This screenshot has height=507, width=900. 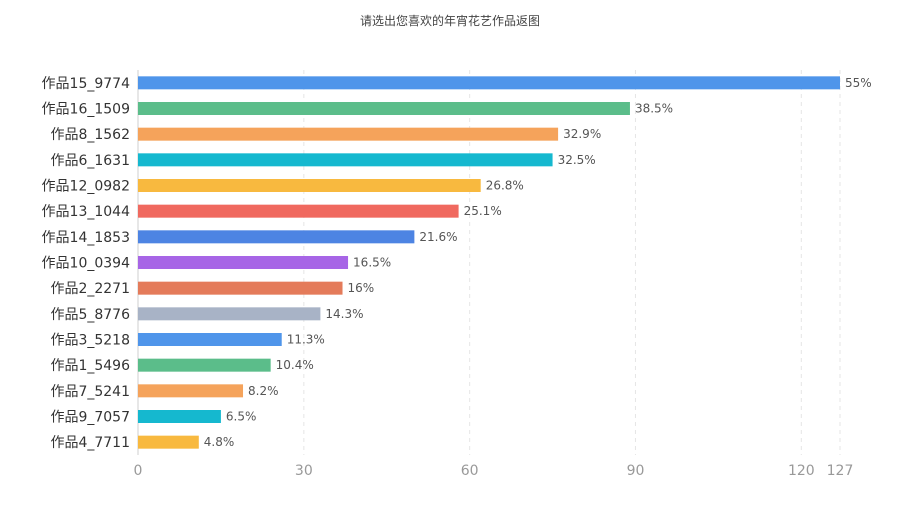 What do you see at coordinates (636, 471) in the screenshot?
I see `x-tick-label: 90` at bounding box center [636, 471].